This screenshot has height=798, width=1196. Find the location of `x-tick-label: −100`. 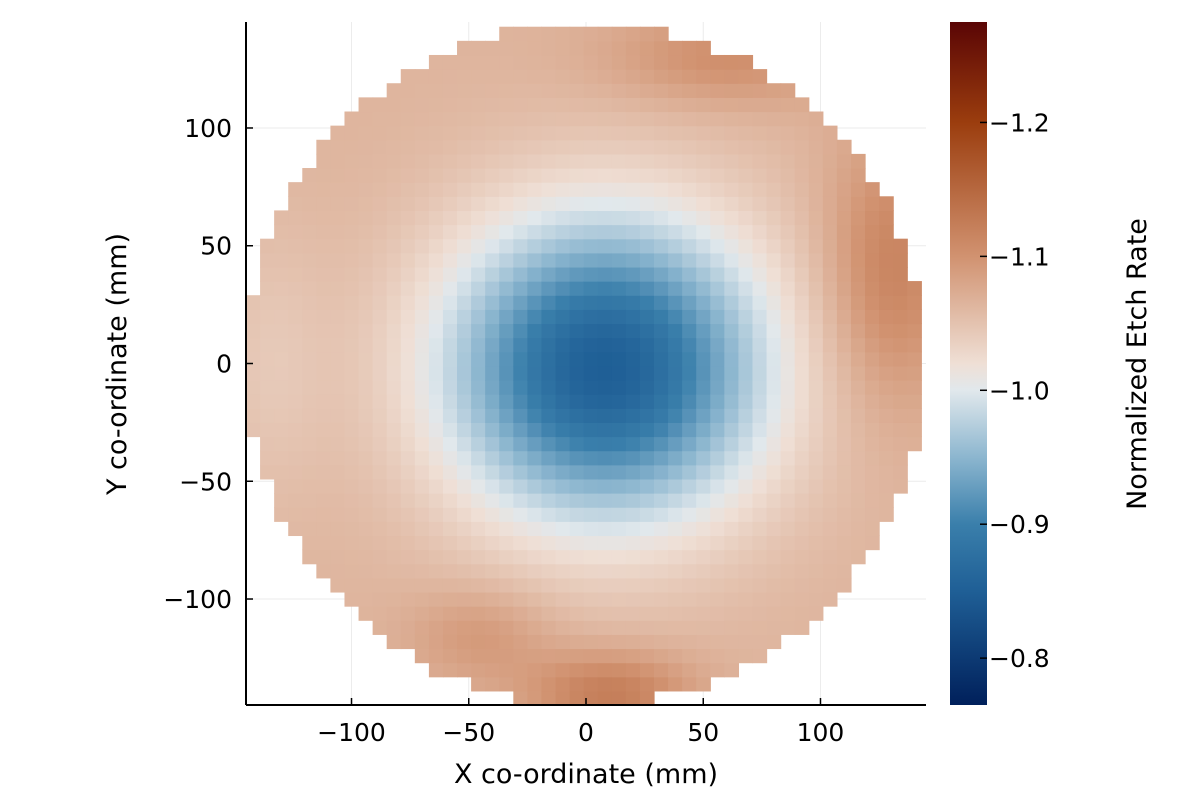

x-tick-label: −100 is located at coordinates (351, 732).